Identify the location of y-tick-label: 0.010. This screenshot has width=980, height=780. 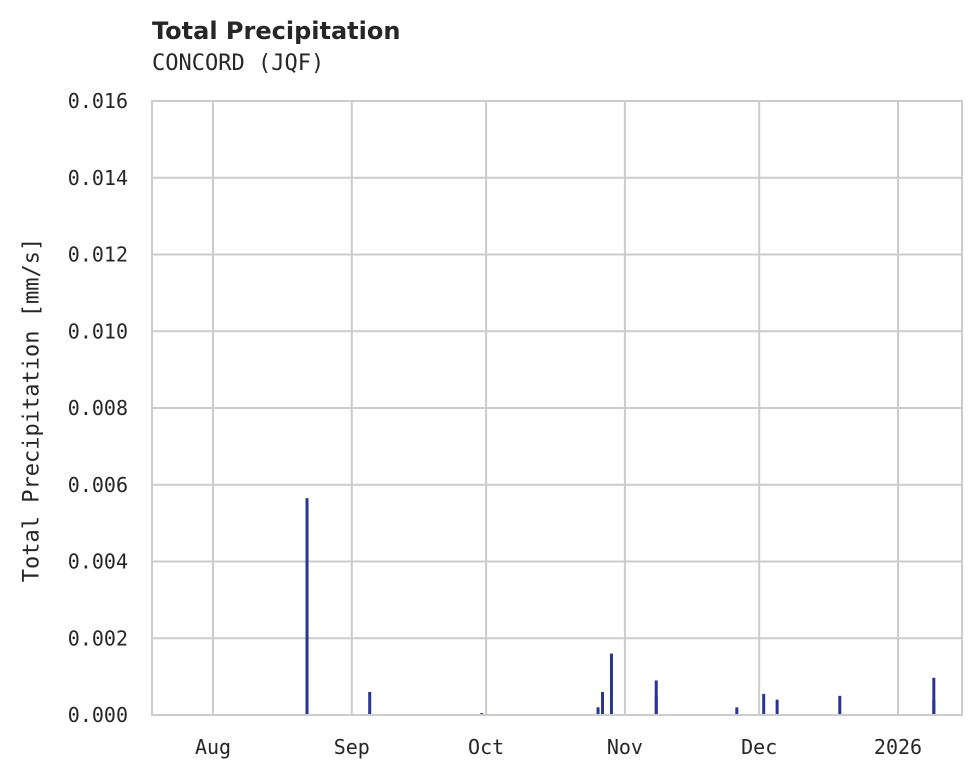
(98, 331).